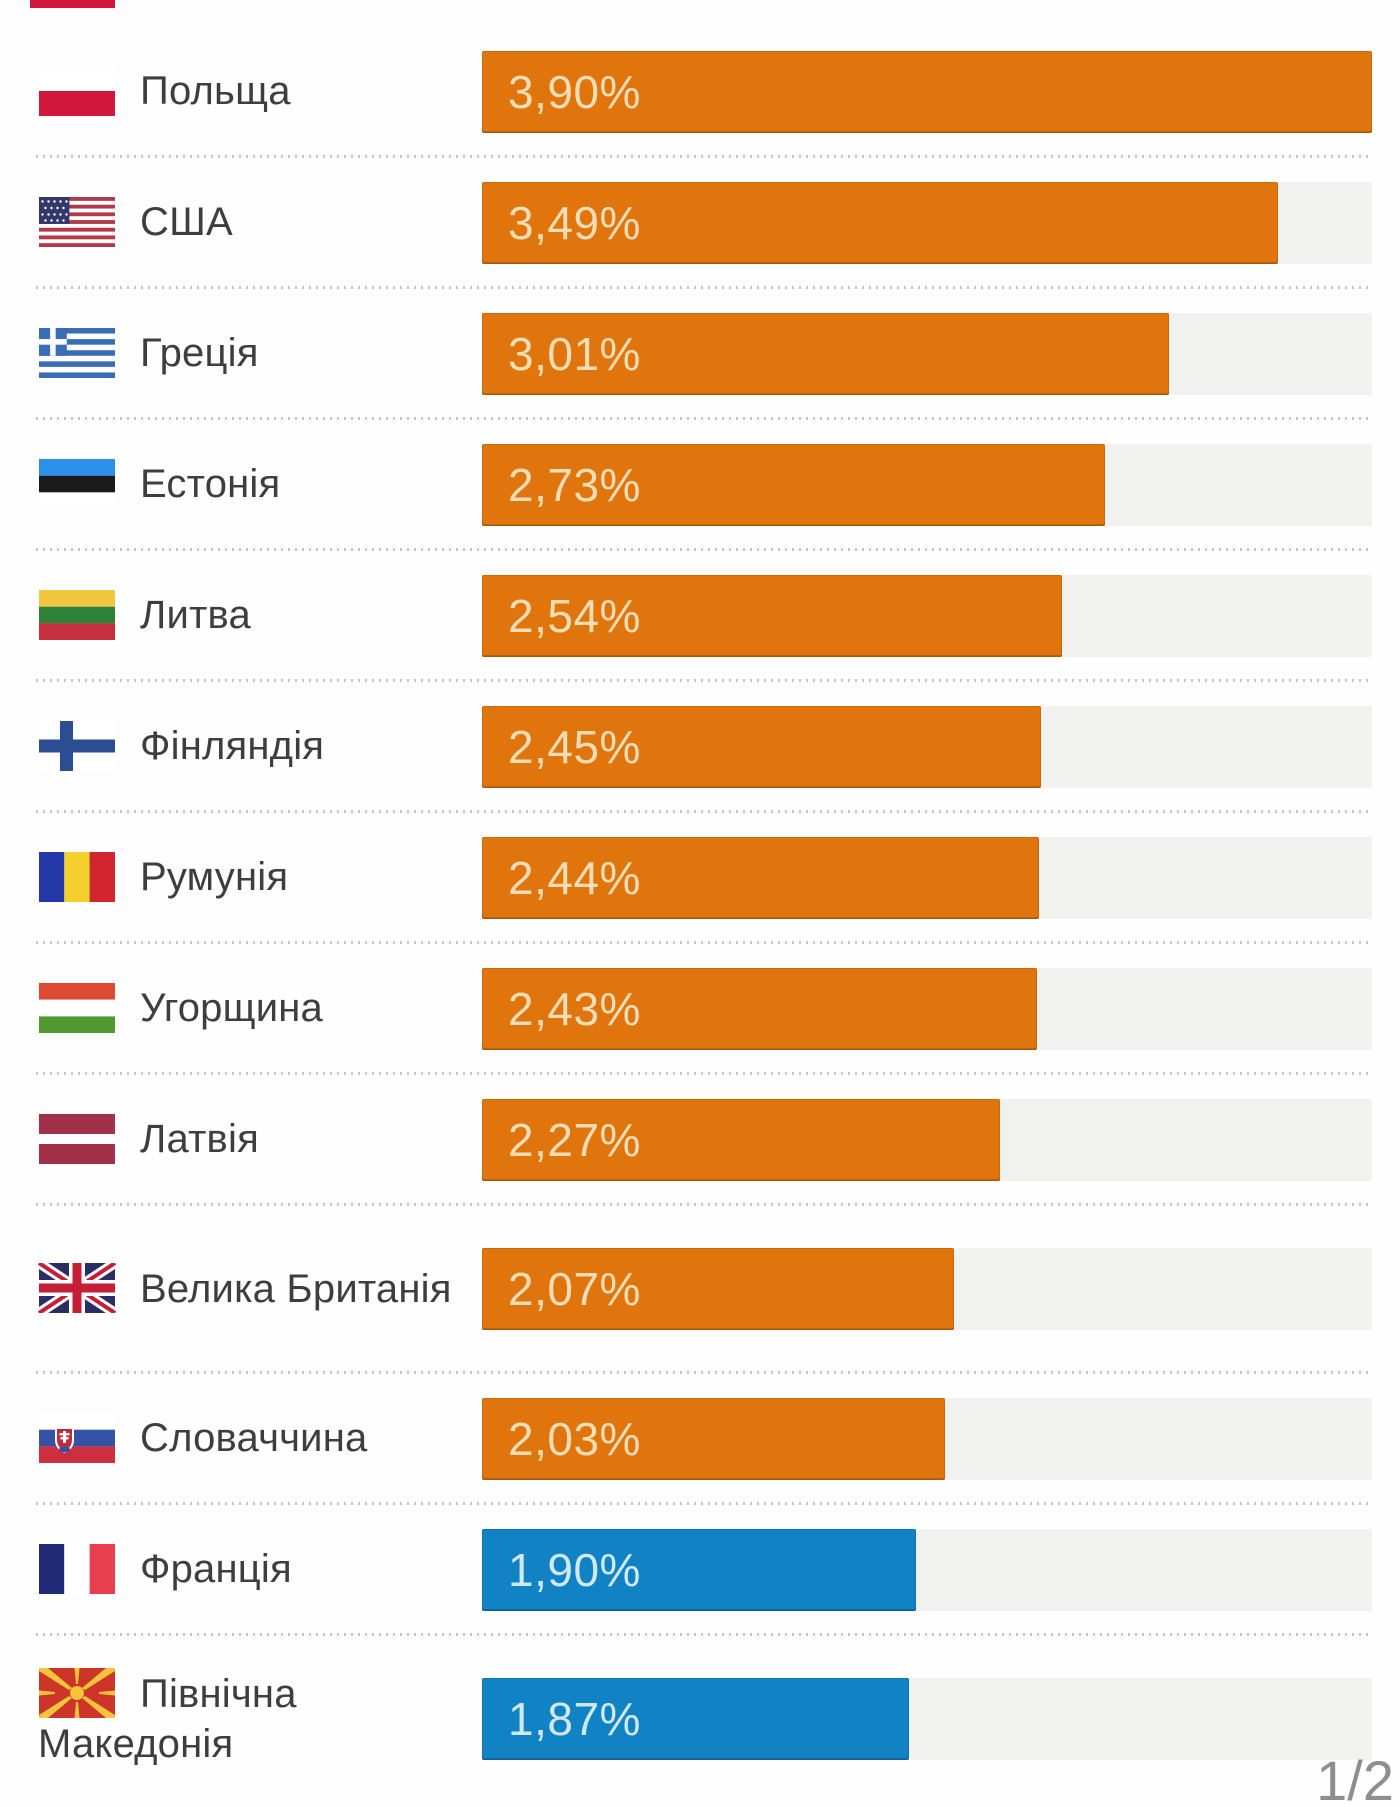 The image size is (1400, 1807). I want to click on bar-track: 2,27%, so click(927, 1139).